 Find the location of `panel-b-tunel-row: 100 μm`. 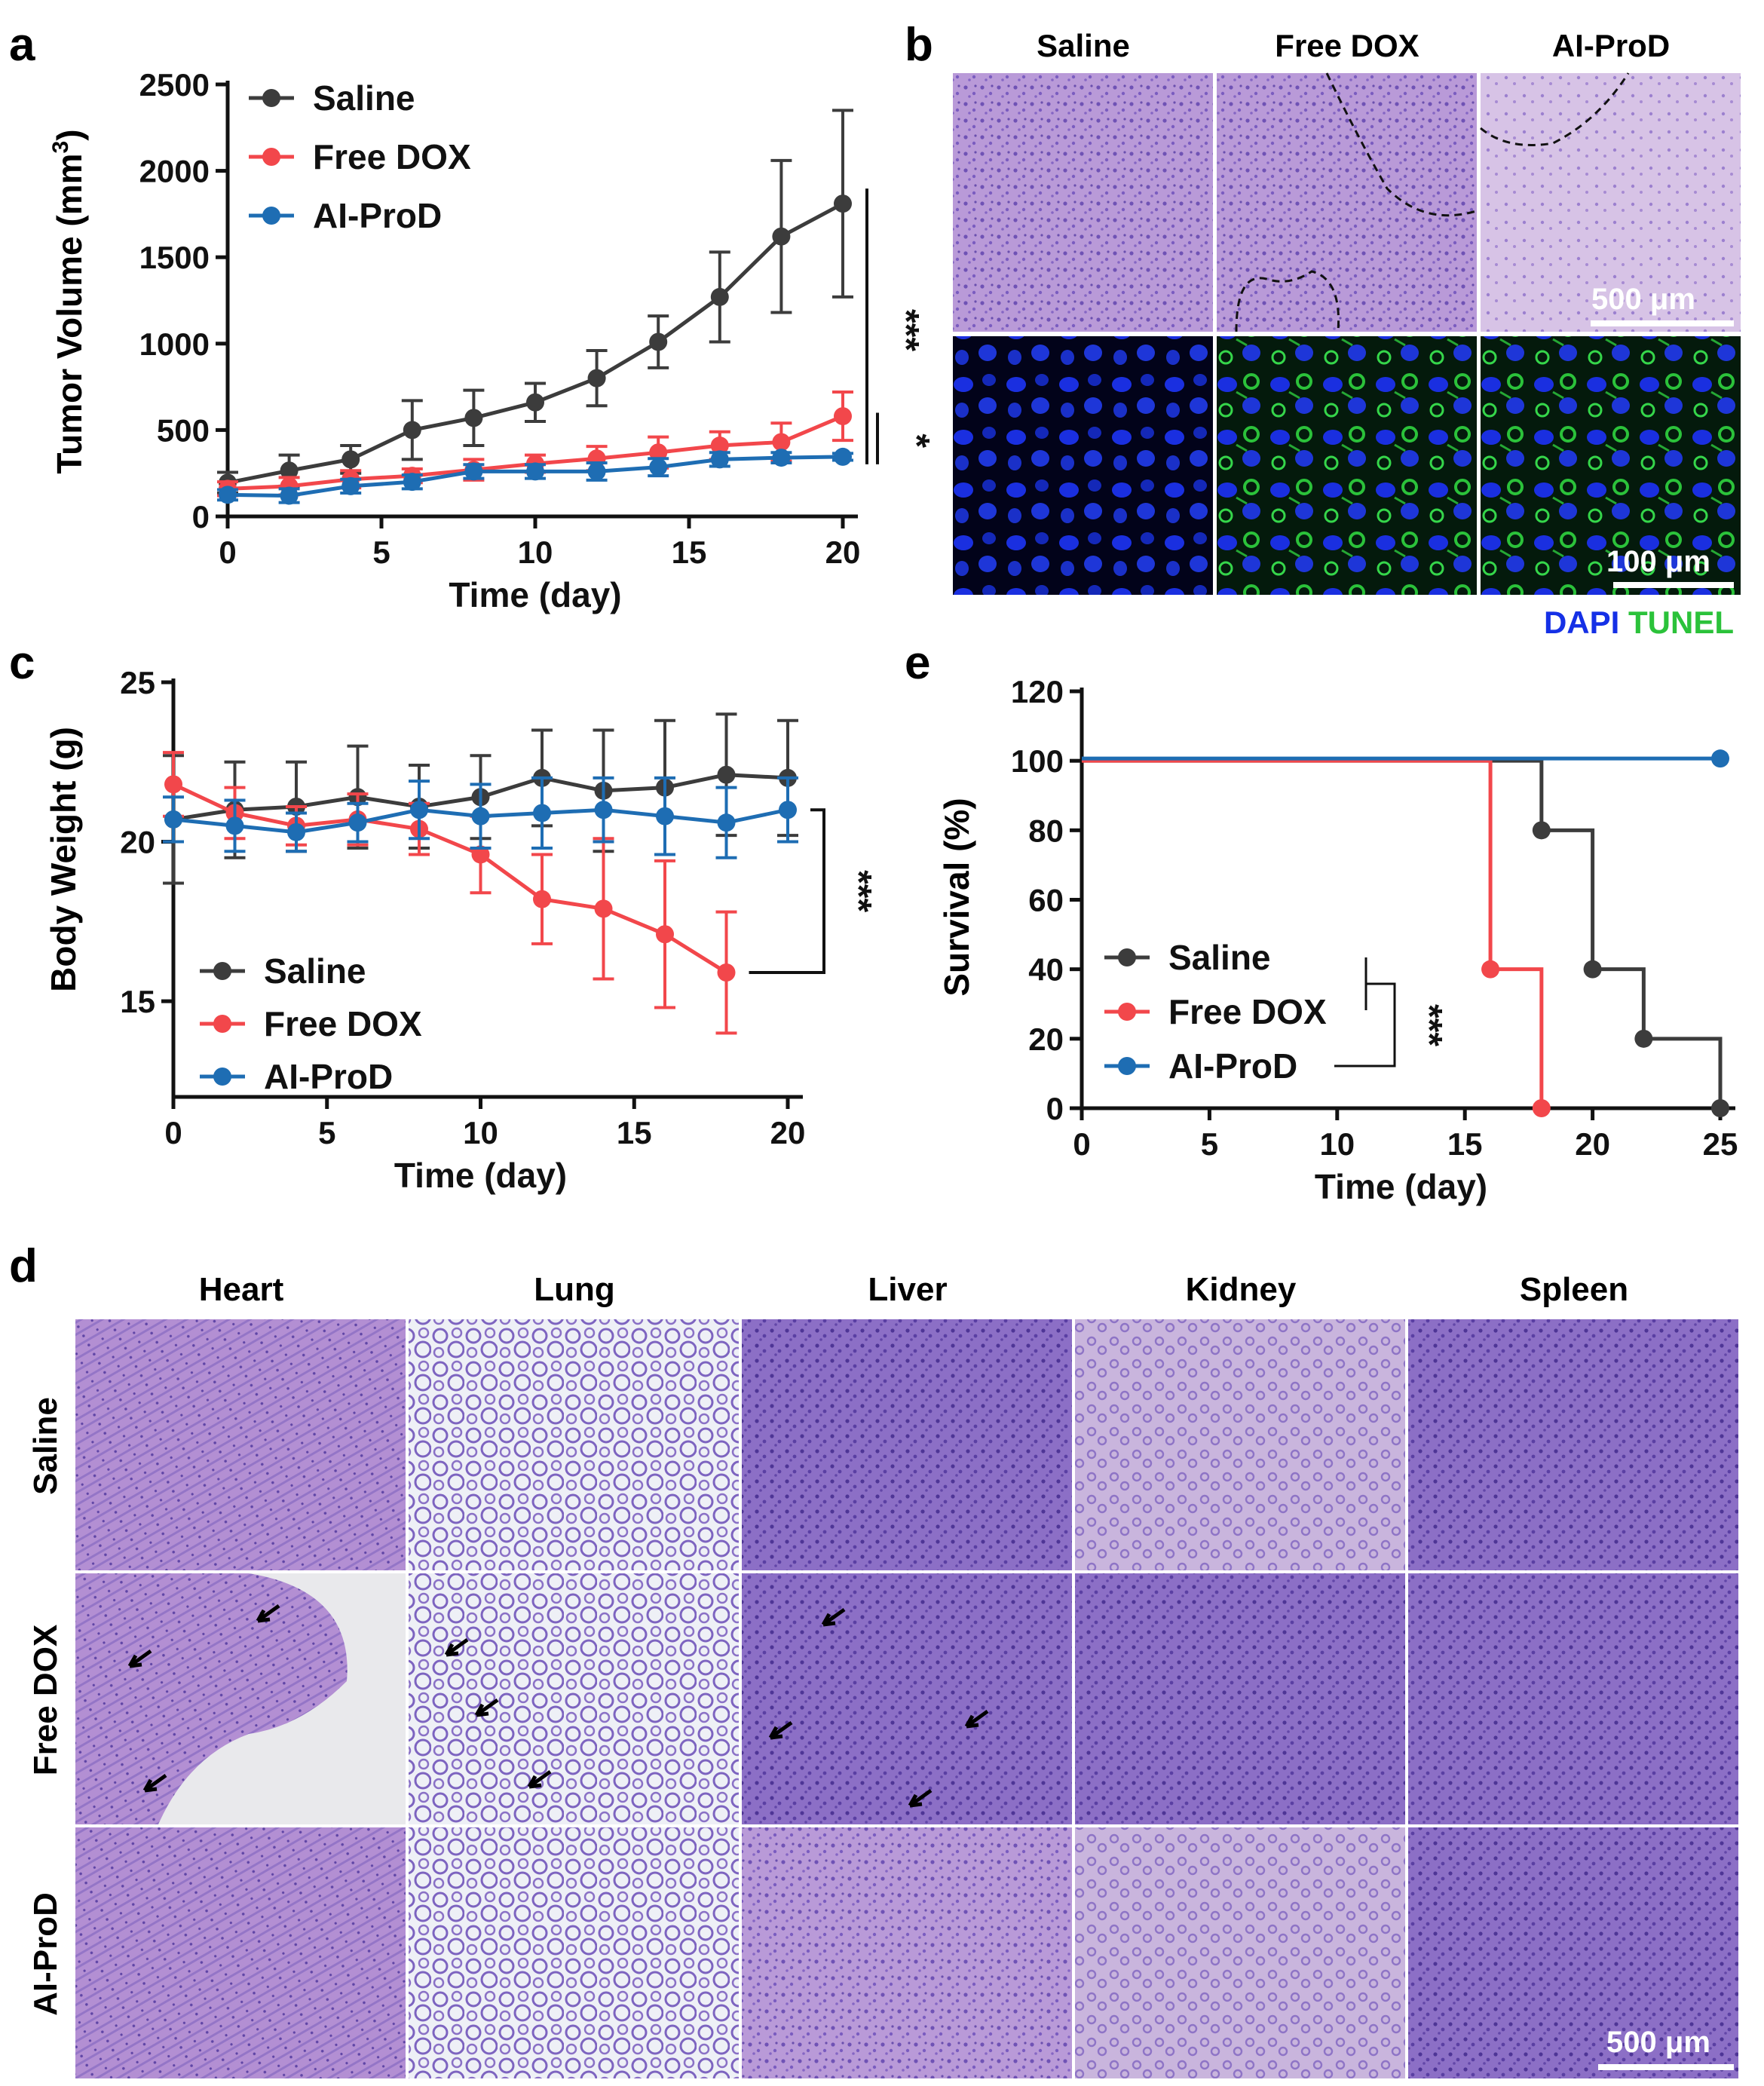

panel-b-tunel-row: 100 μm is located at coordinates (1347, 465).